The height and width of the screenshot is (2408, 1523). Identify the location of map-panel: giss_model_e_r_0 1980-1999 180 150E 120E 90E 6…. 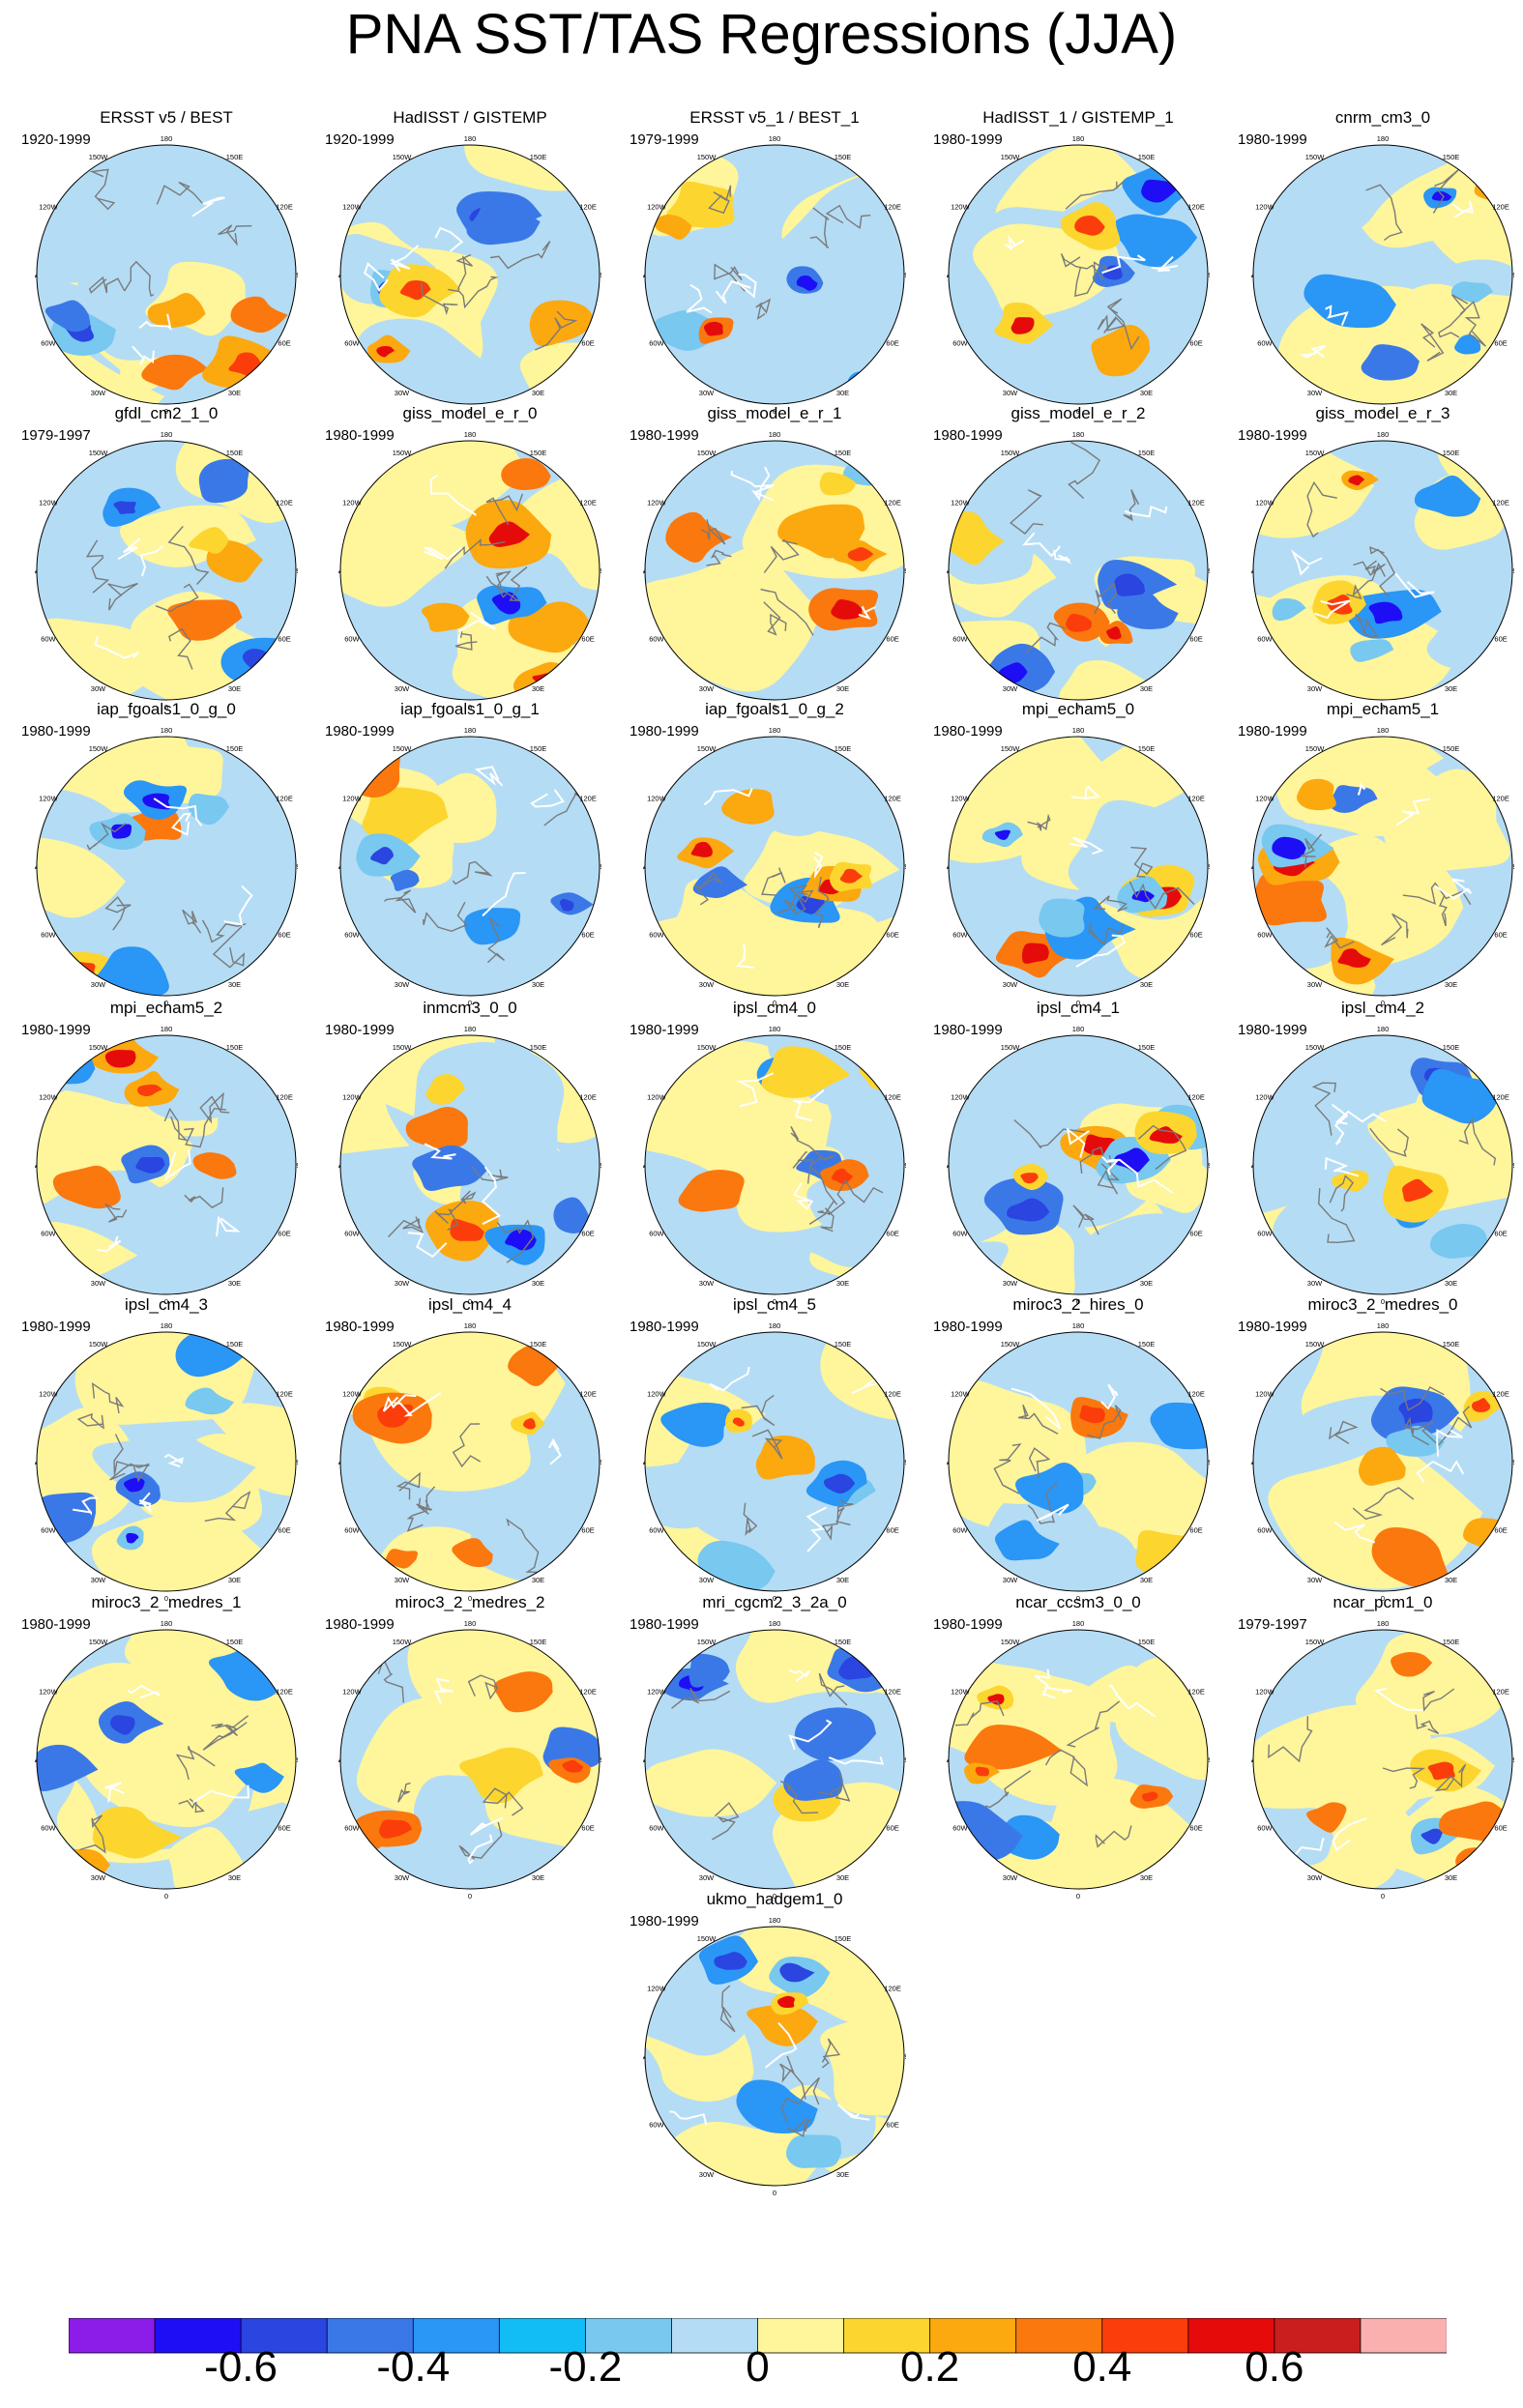
(470, 557).